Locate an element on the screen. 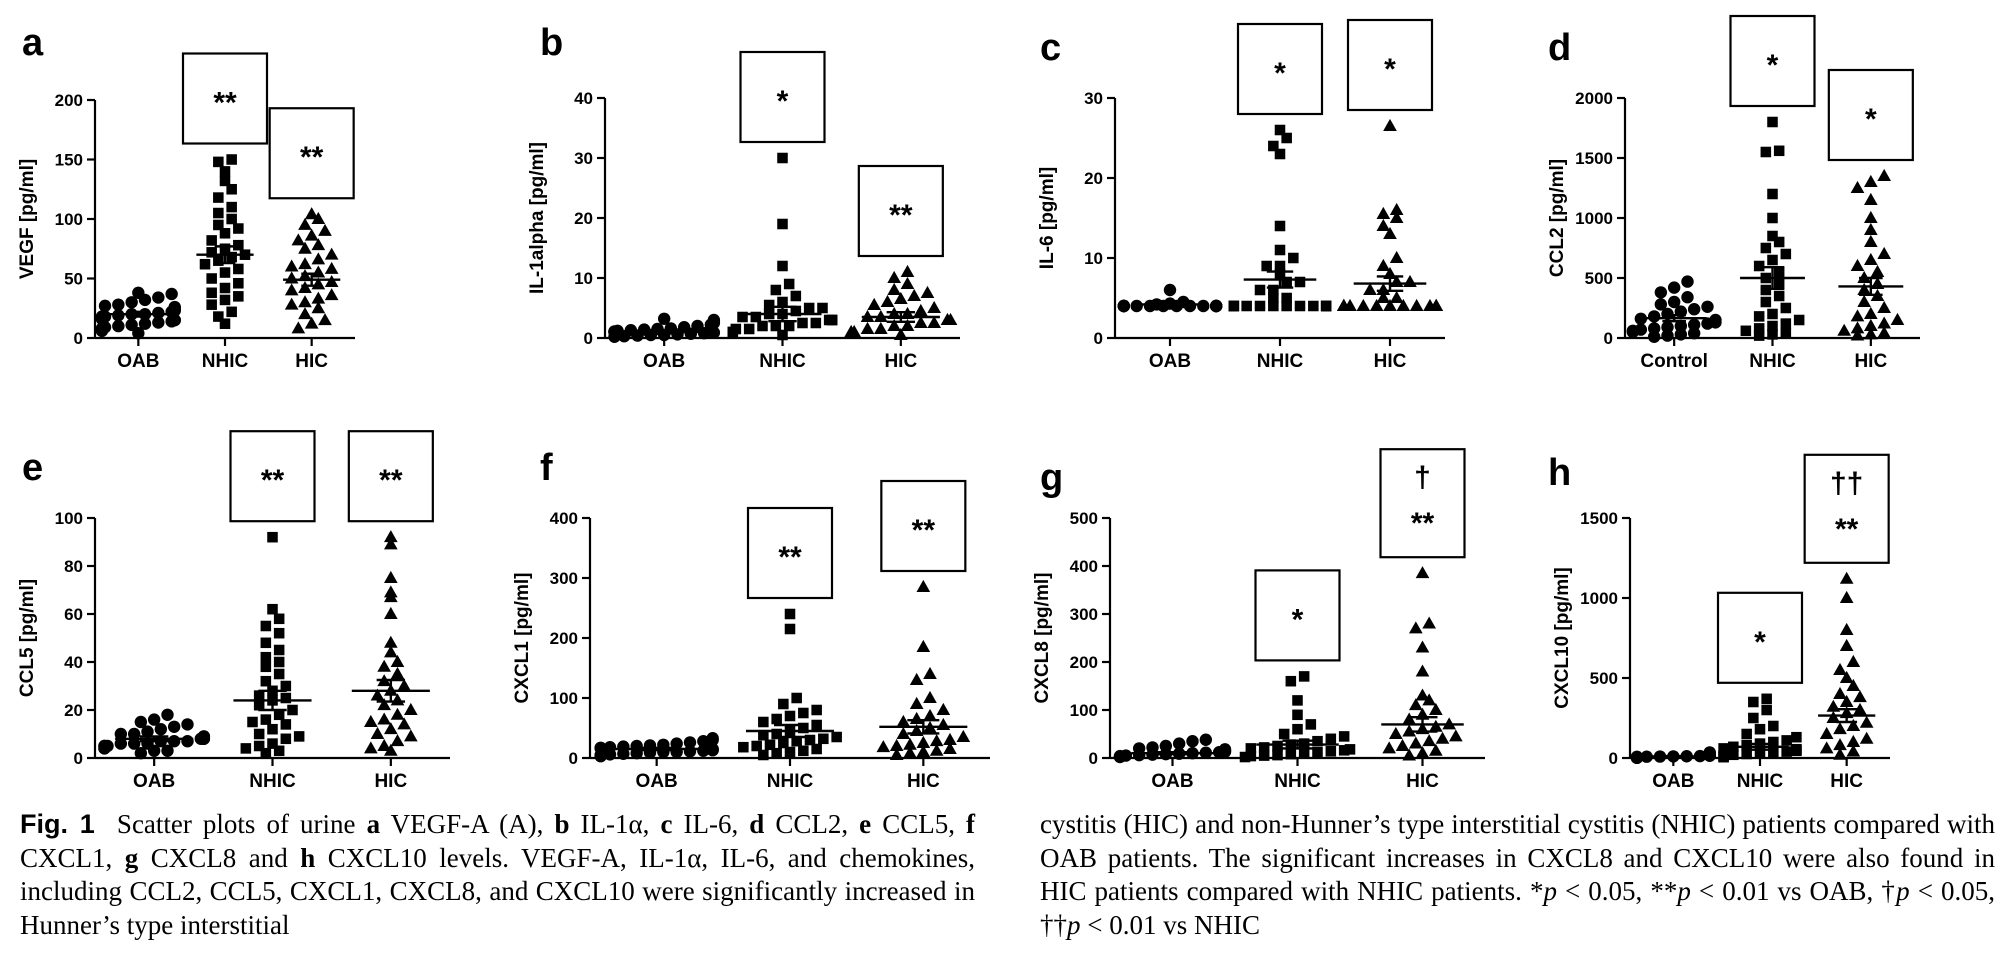 The width and height of the screenshot is (2016, 974). y-tick-label: 150 is located at coordinates (69, 160).